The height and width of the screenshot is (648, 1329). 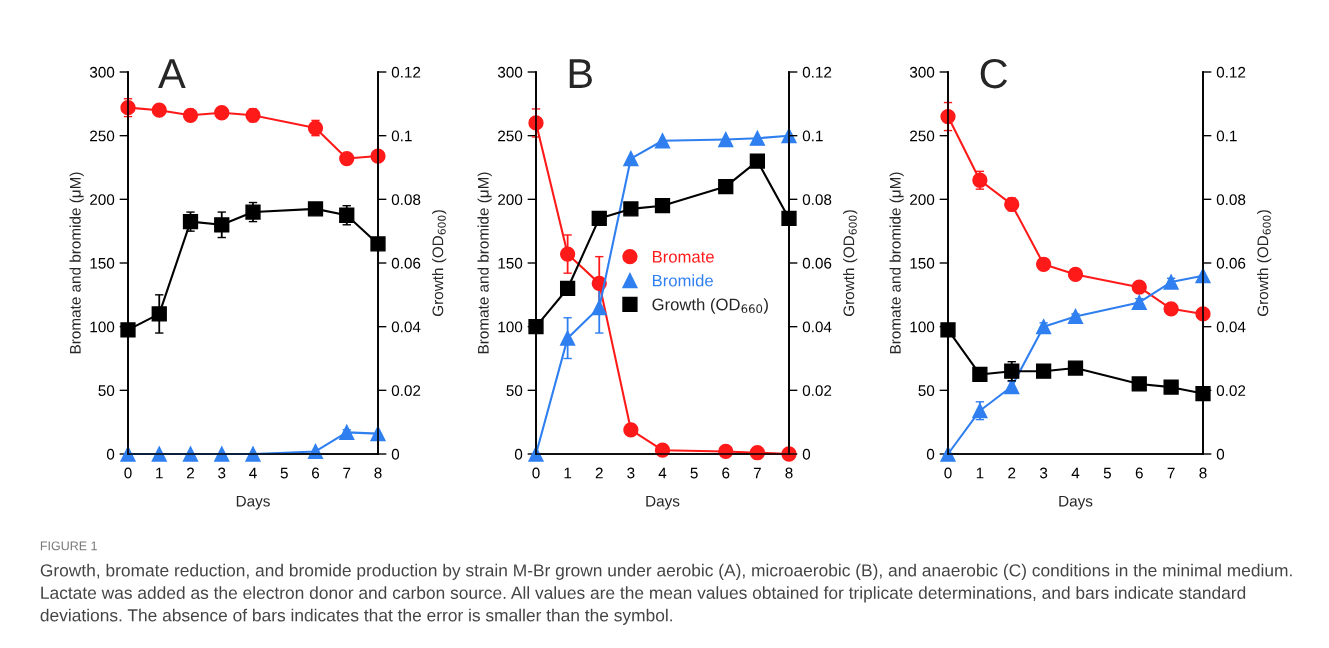 What do you see at coordinates (682, 280) in the screenshot?
I see `legend-label: Bromide` at bounding box center [682, 280].